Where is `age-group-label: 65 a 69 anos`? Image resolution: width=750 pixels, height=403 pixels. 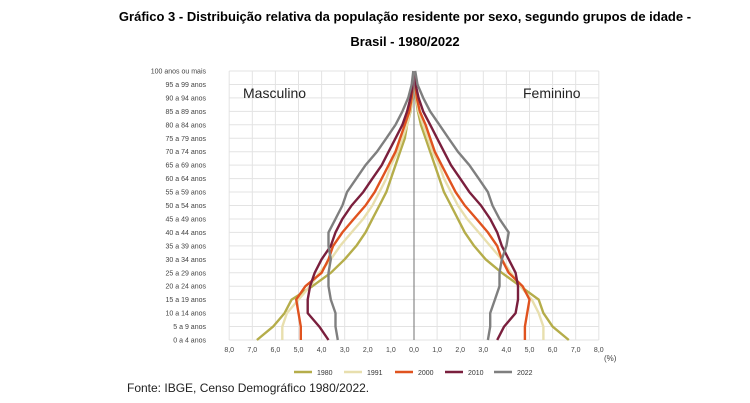 age-group-label: 65 a 69 anos is located at coordinates (186, 166).